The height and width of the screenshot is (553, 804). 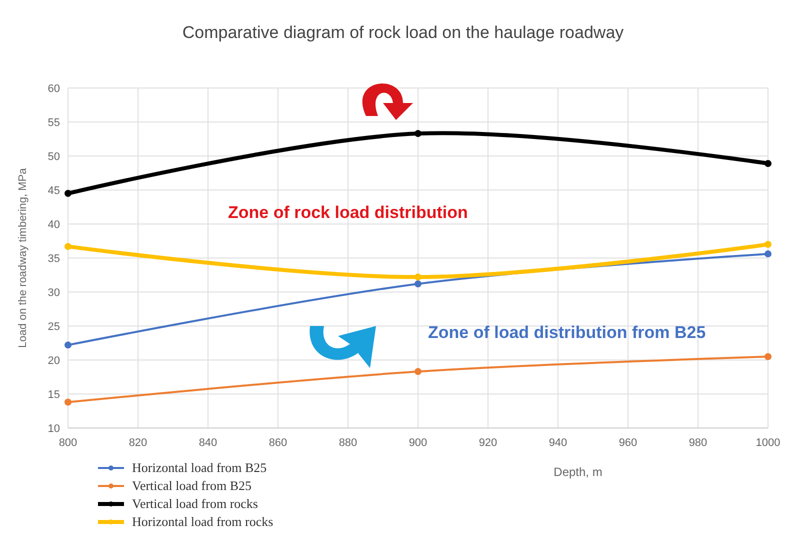 I want to click on x-tick-label: 820, so click(x=138, y=443).